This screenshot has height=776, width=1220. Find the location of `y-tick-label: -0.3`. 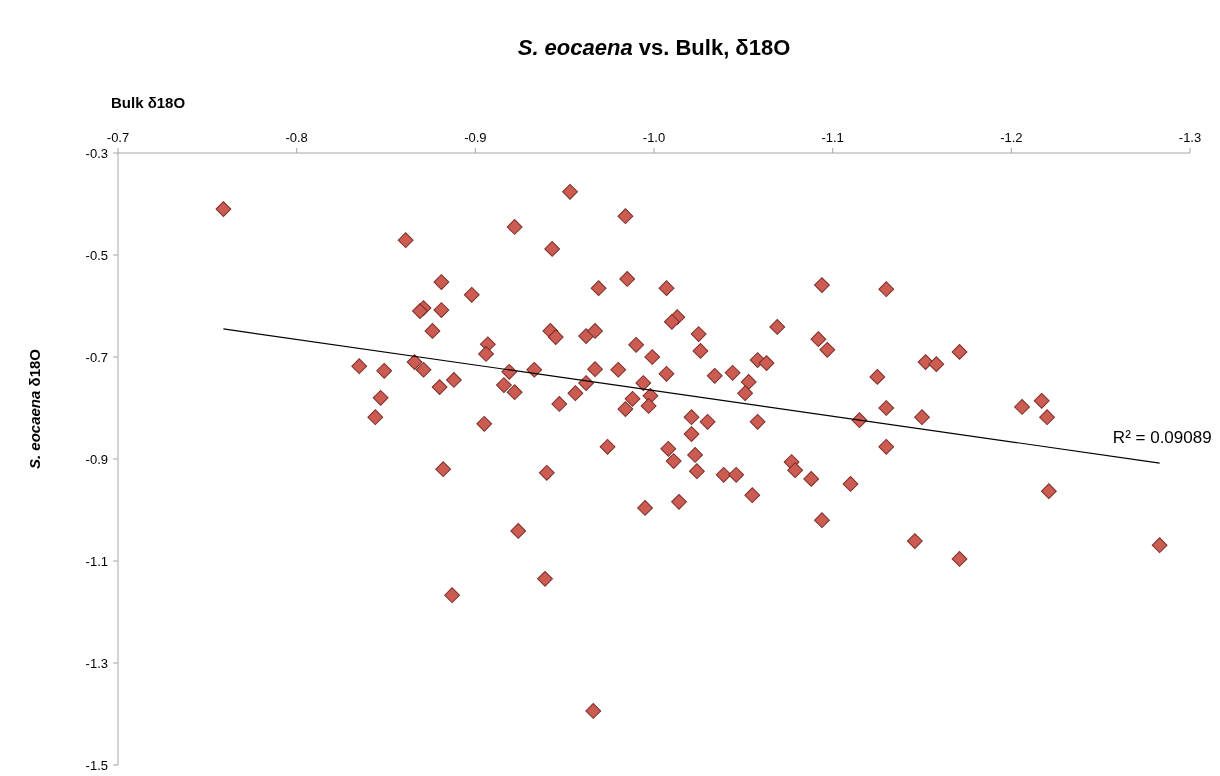

y-tick-label: -0.3 is located at coordinates (96, 153).